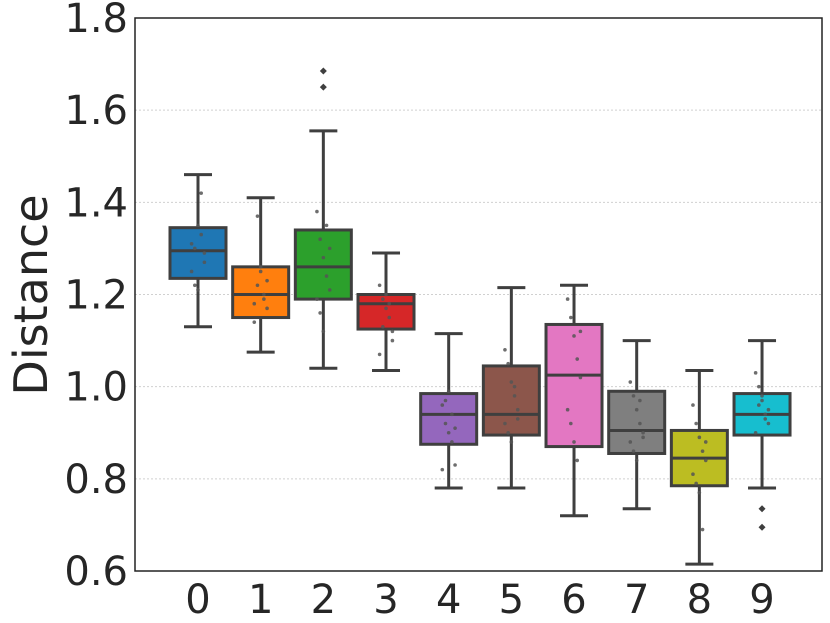 The image size is (830, 623). What do you see at coordinates (636, 600) in the screenshot?
I see `x-tick-label: 7` at bounding box center [636, 600].